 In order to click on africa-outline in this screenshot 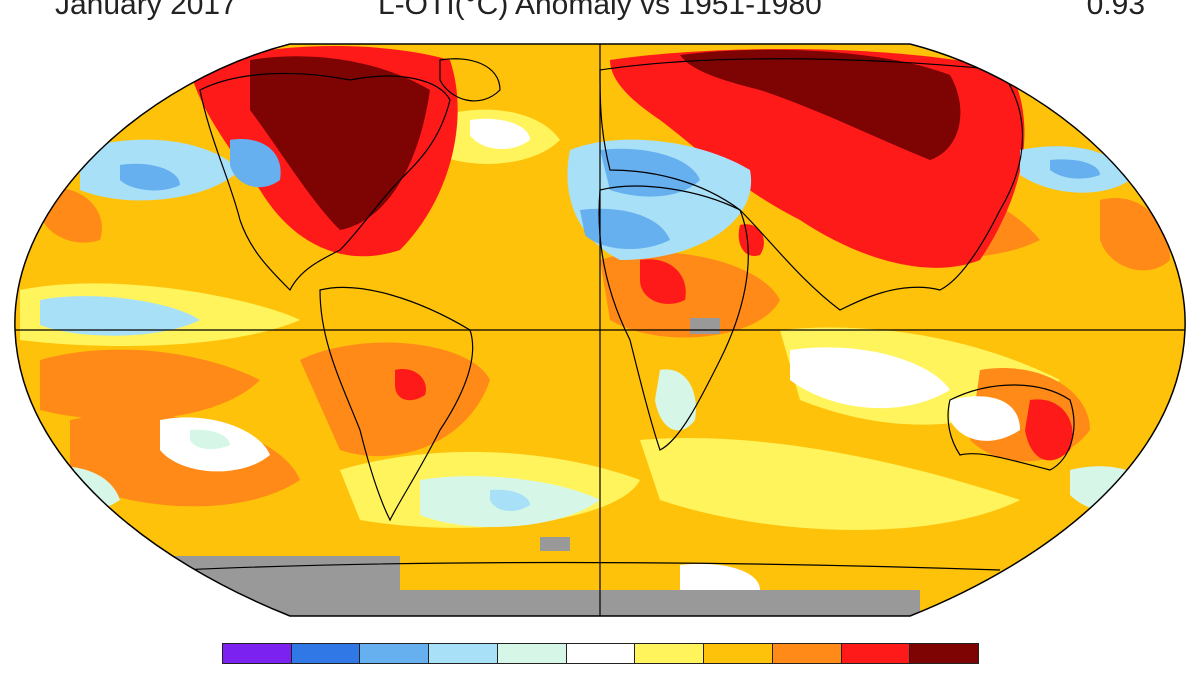, I will do `click(673, 318)`.